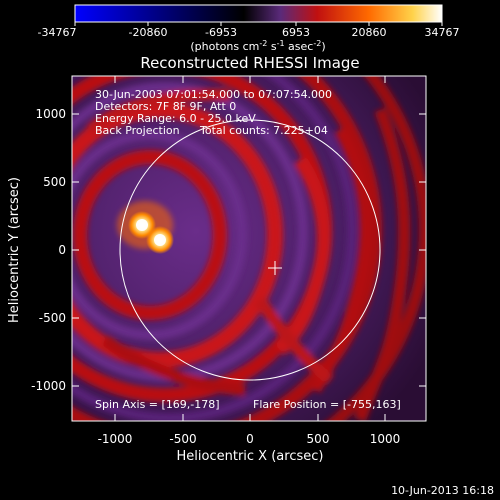 This screenshot has height=500, width=500. I want to click on y-axis-label: Heliocentric Y (arcsec), so click(14, 250).